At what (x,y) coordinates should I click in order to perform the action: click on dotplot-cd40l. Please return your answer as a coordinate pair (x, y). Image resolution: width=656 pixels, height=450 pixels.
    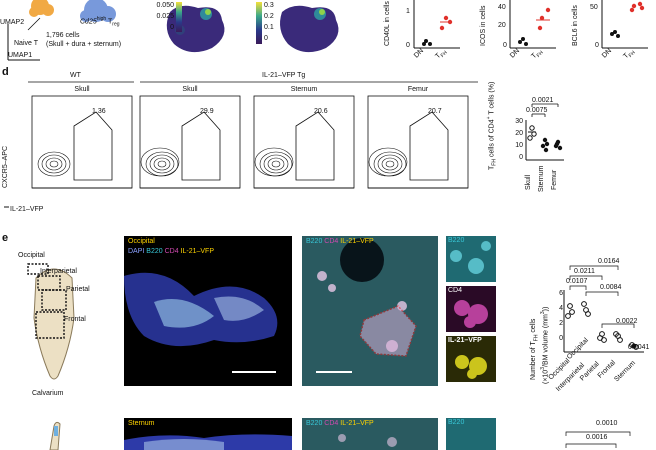
    Looking at the image, I should click on (436, 24).